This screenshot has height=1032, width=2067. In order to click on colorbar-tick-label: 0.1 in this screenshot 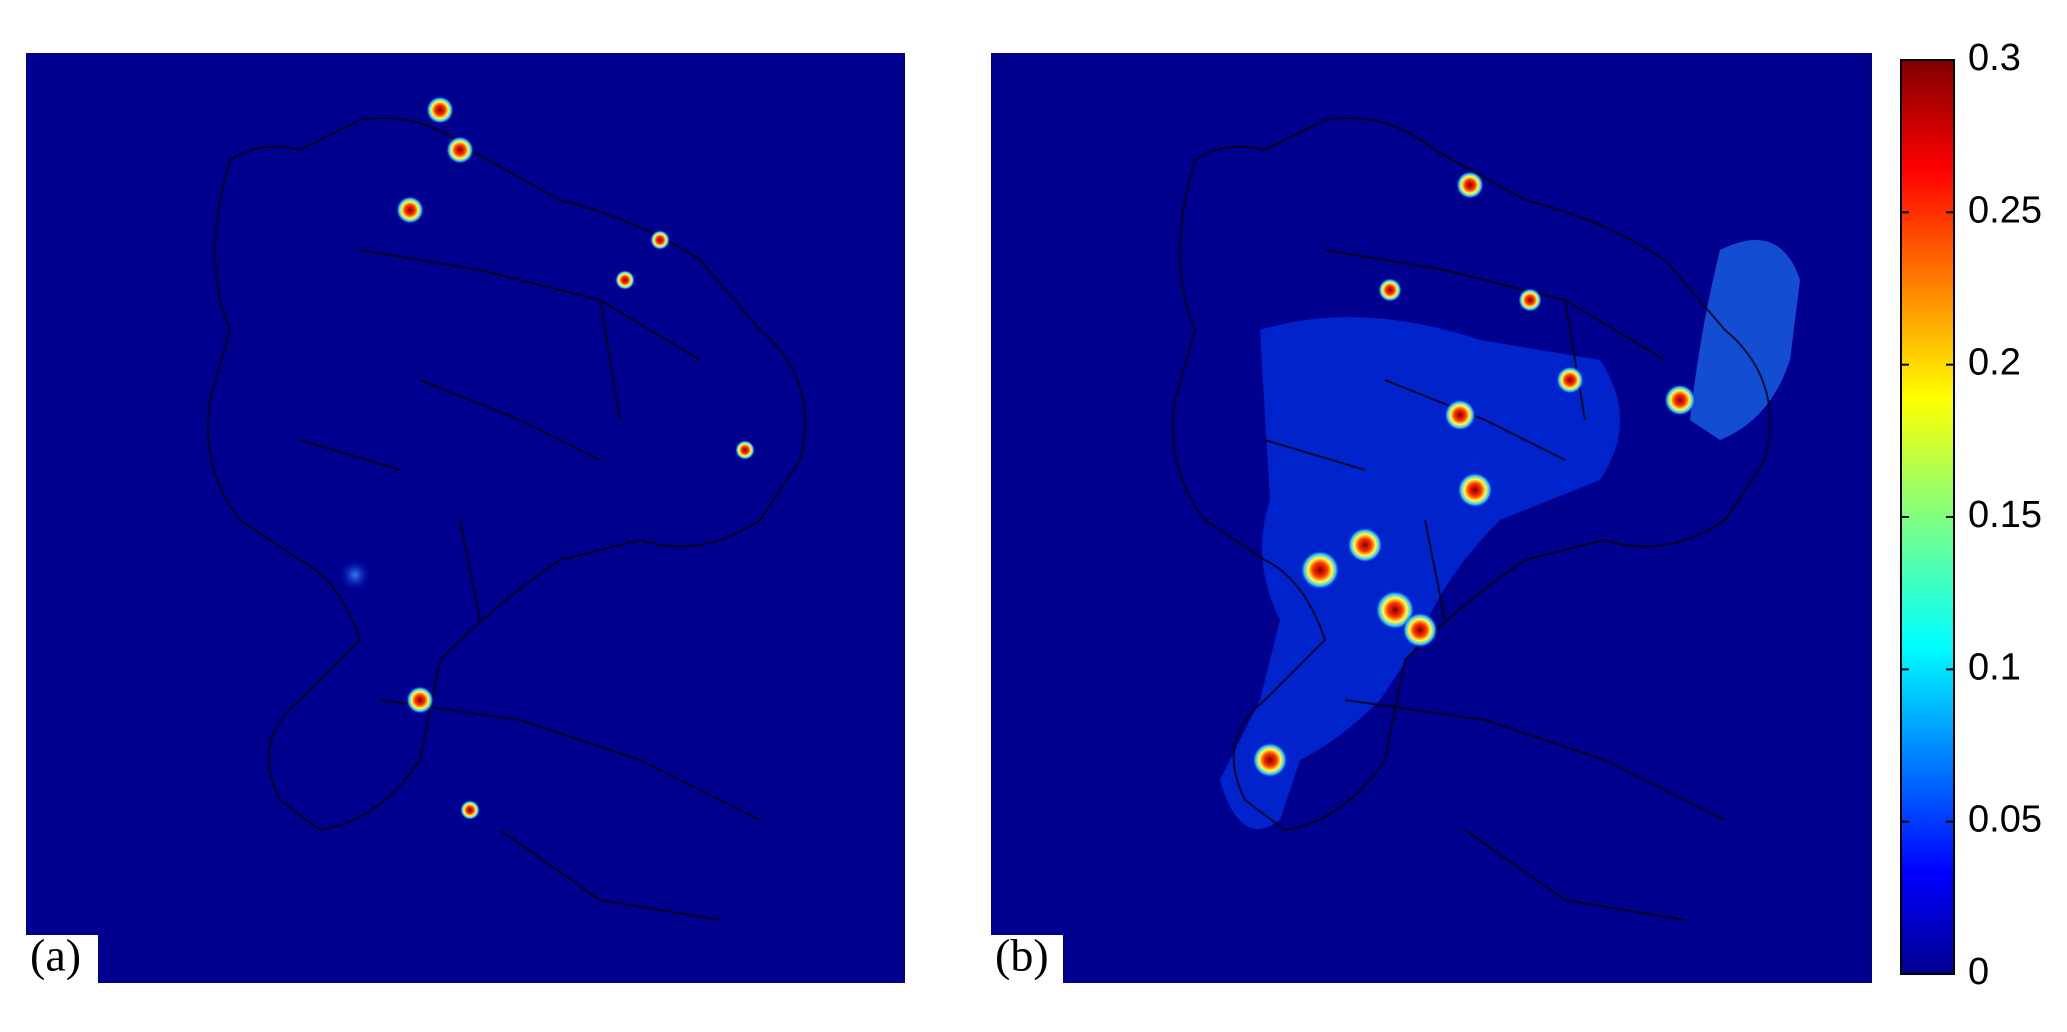, I will do `click(1994, 667)`.